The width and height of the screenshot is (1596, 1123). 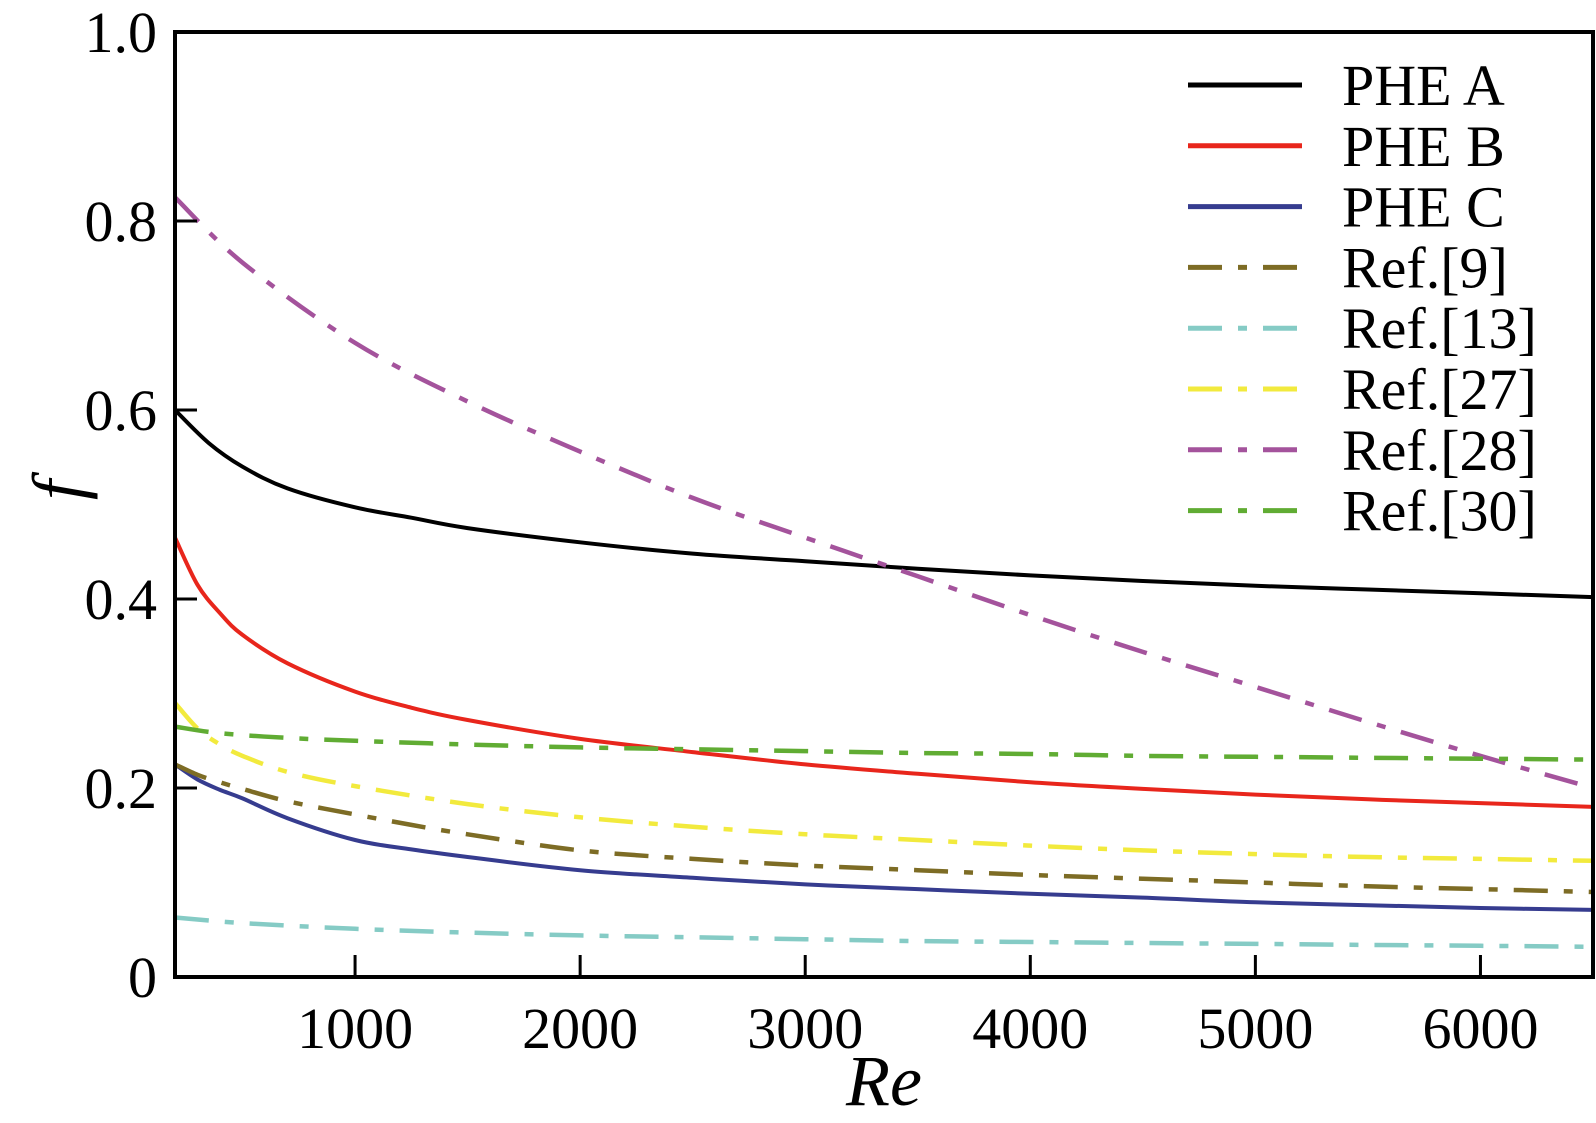 I want to click on legend-label-3: PHE C, so click(x=1423, y=207).